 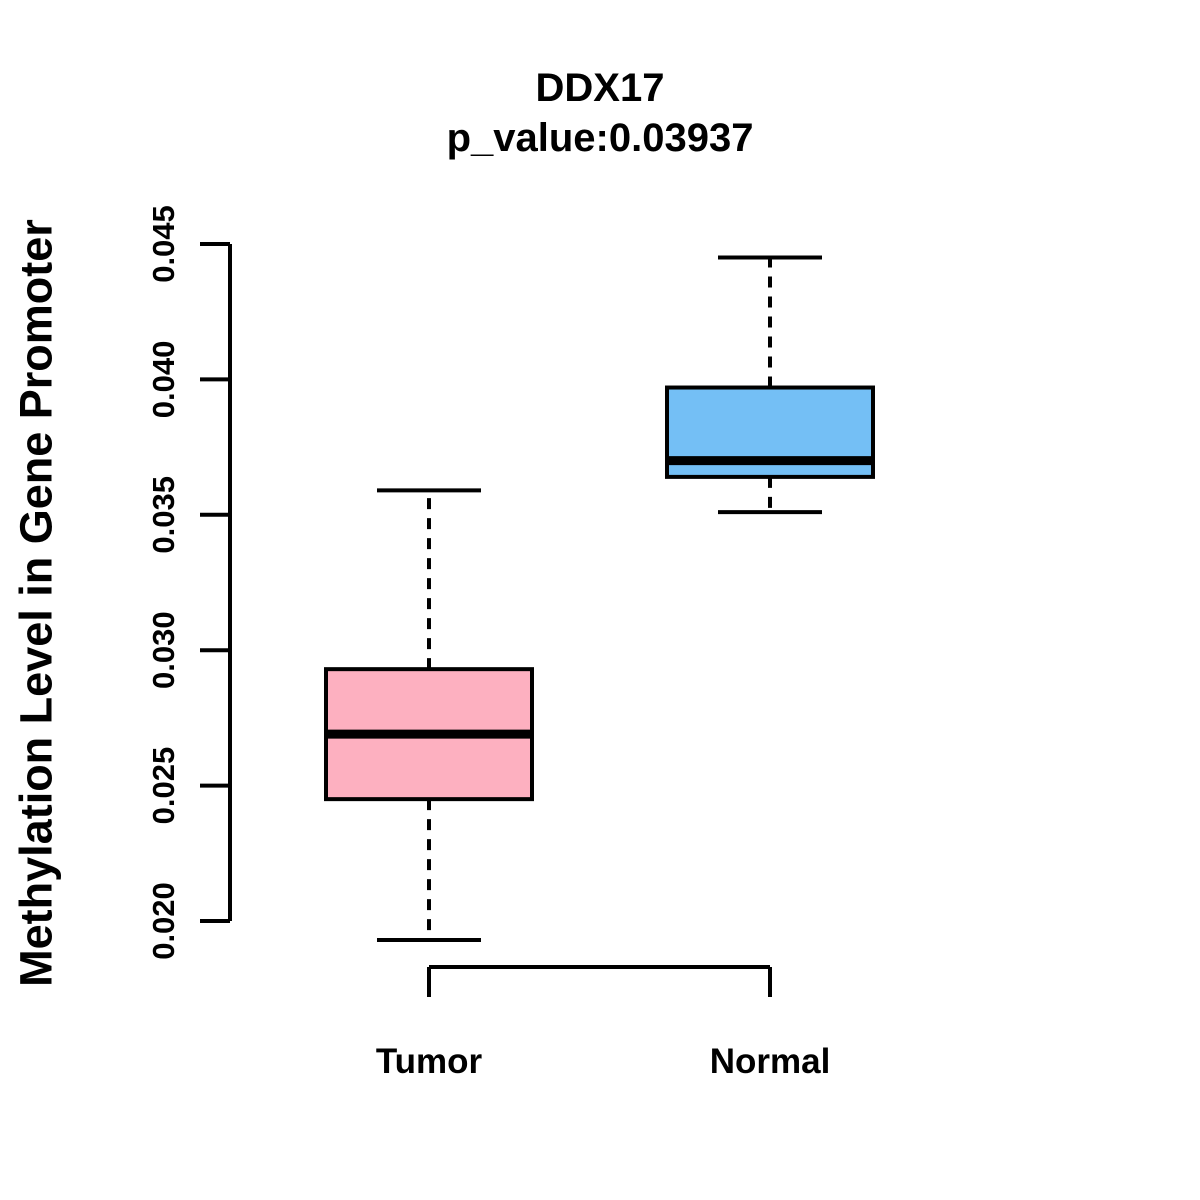 I want to click on y-axis-tick-label: 0.035, so click(x=163, y=515).